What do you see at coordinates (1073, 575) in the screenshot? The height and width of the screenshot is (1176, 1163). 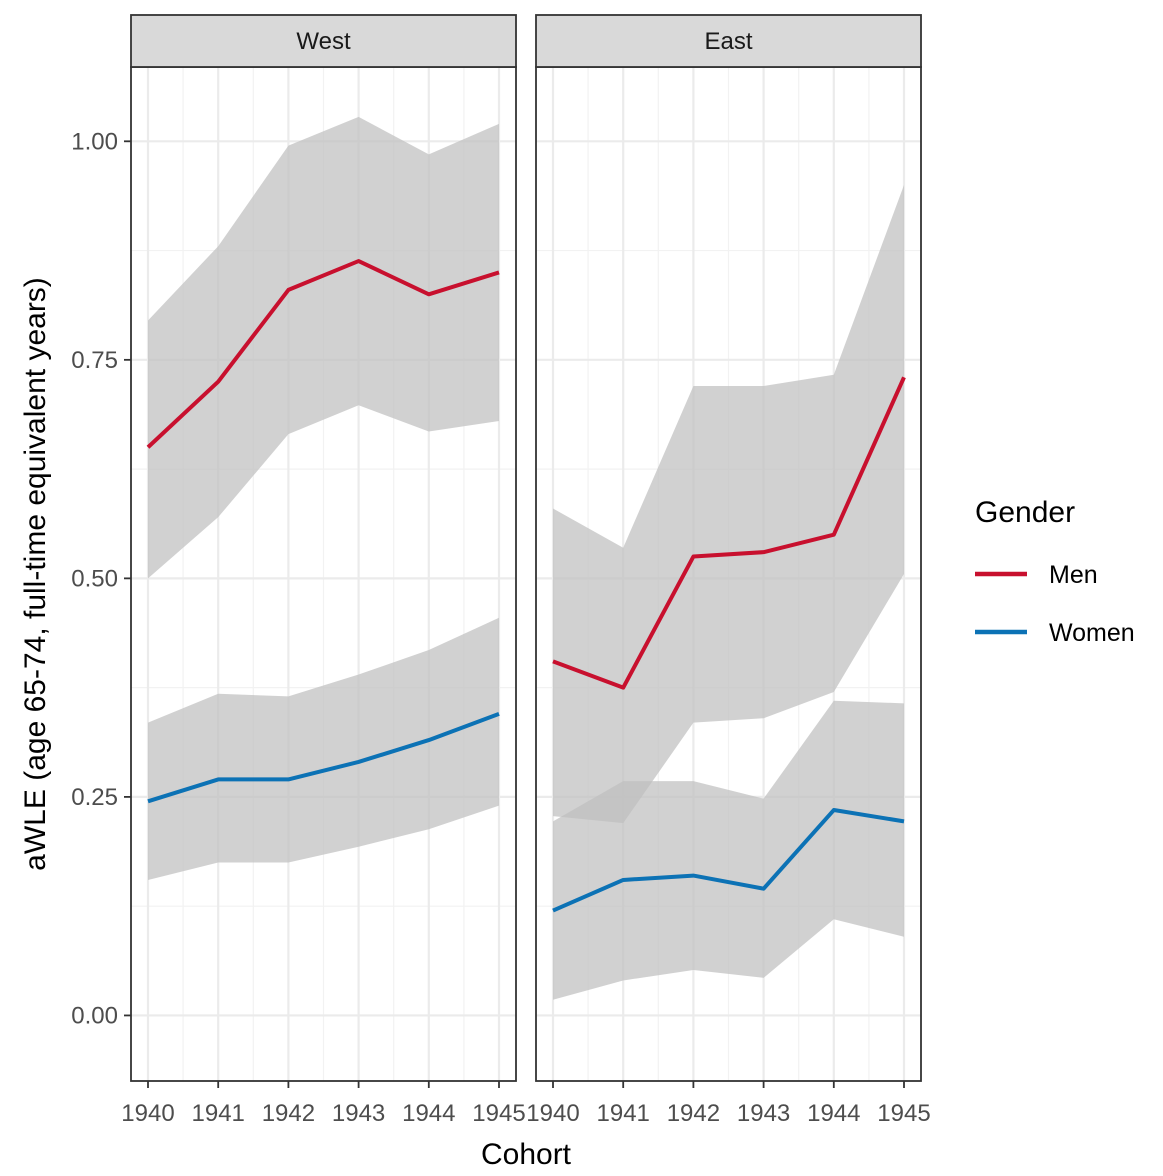 I see `legend-label-men: Men` at bounding box center [1073, 575].